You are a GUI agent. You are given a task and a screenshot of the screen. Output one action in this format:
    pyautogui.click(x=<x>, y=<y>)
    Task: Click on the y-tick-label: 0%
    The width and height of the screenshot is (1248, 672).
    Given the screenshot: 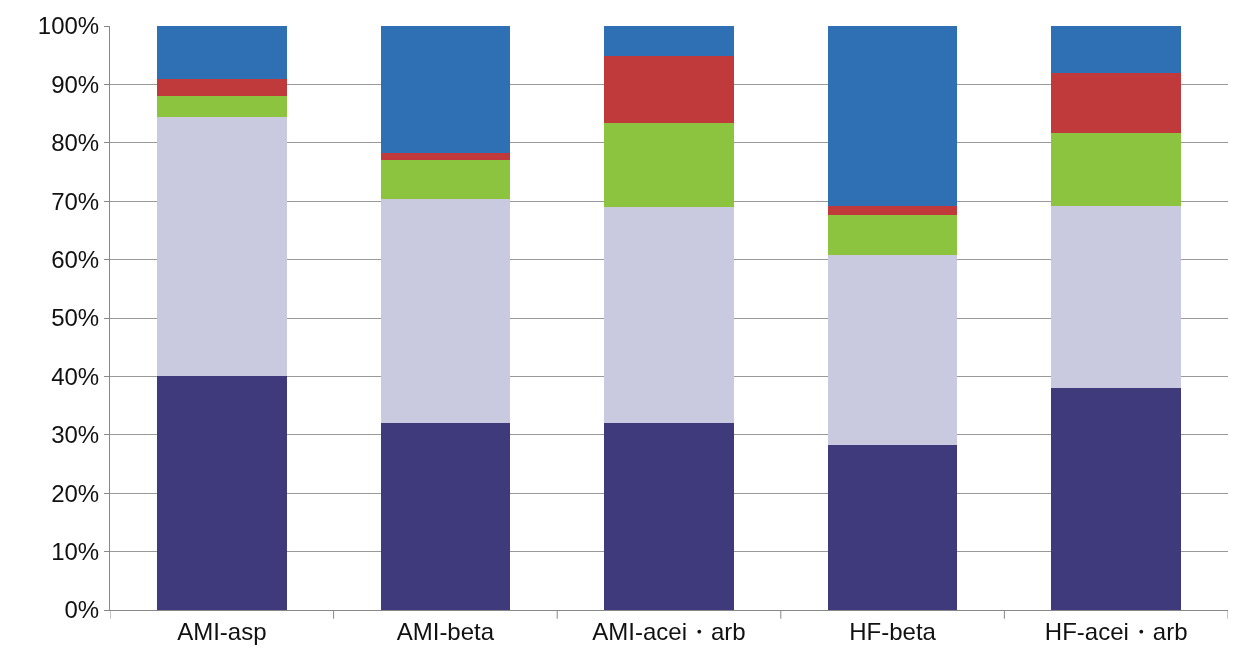 What is the action you would take?
    pyautogui.click(x=82, y=610)
    